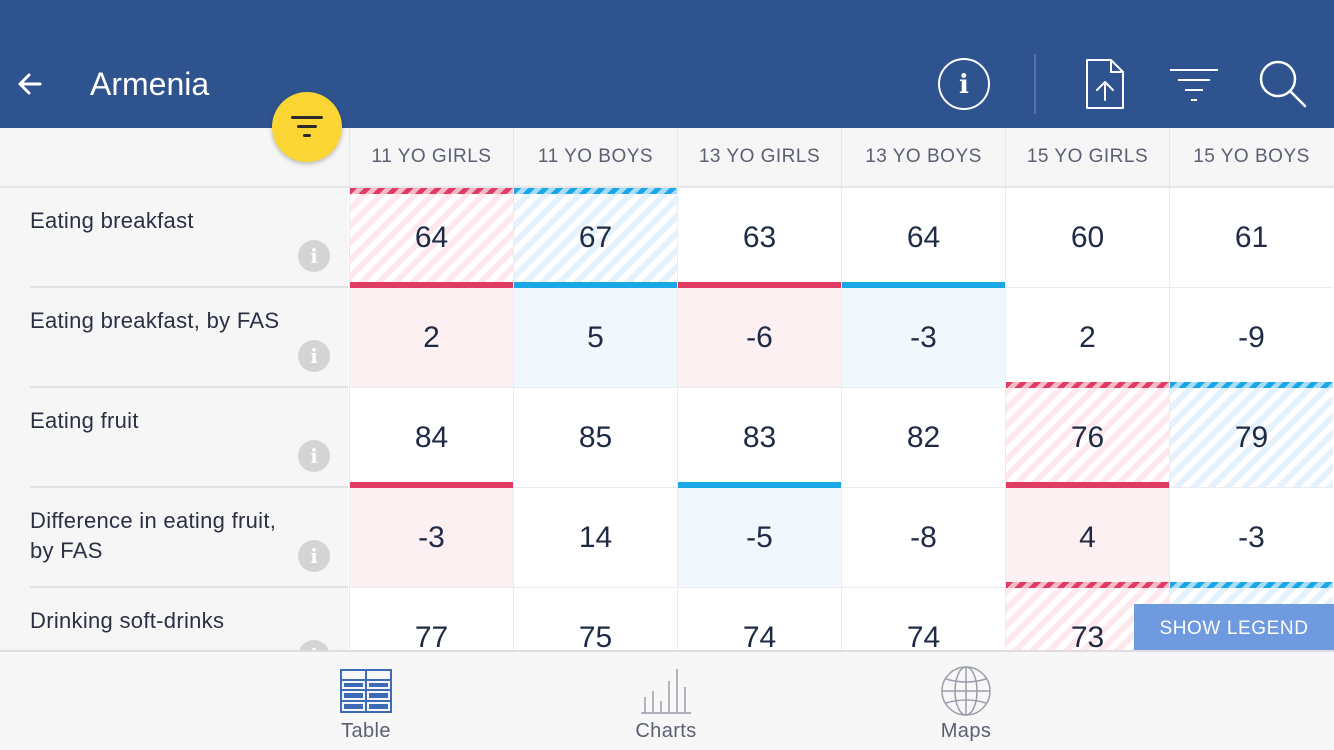 This screenshot has width=1334, height=750. I want to click on row-label: Eating fruit, so click(84, 420).